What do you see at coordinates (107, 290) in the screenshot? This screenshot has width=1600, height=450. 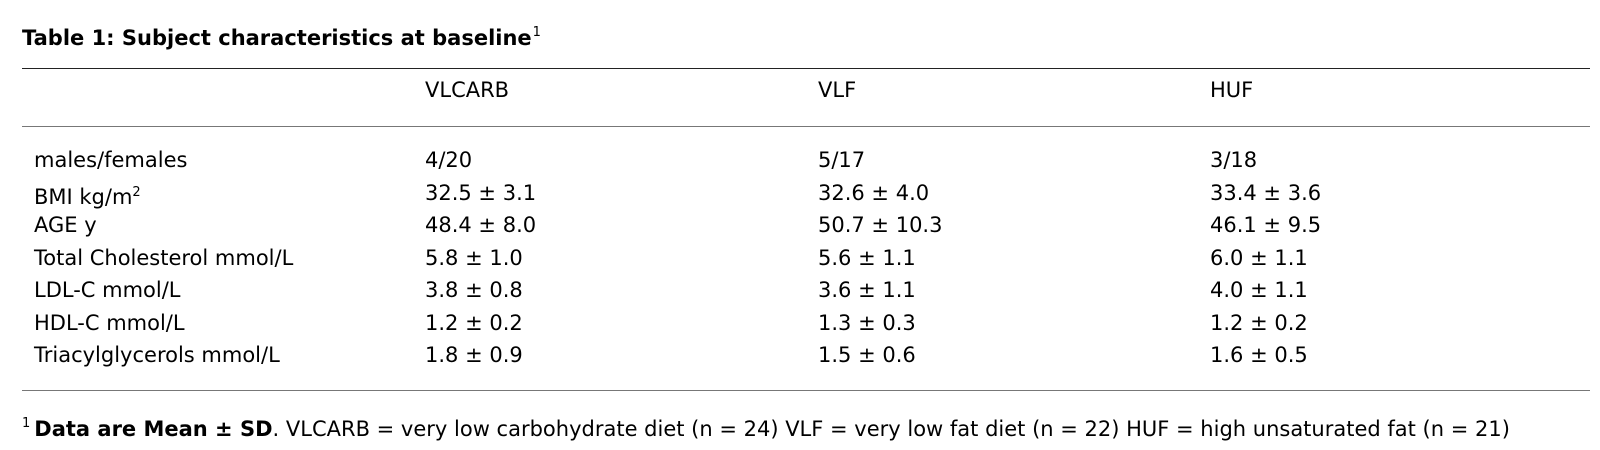 I see `row-label: LDL-C mmol/L` at bounding box center [107, 290].